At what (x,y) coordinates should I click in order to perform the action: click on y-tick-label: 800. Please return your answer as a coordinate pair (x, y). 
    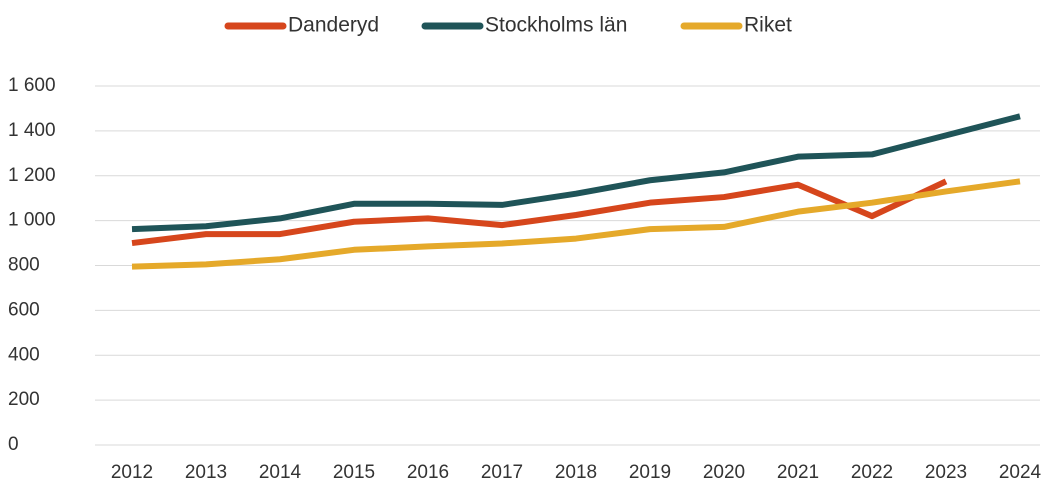
    Looking at the image, I should click on (24, 265).